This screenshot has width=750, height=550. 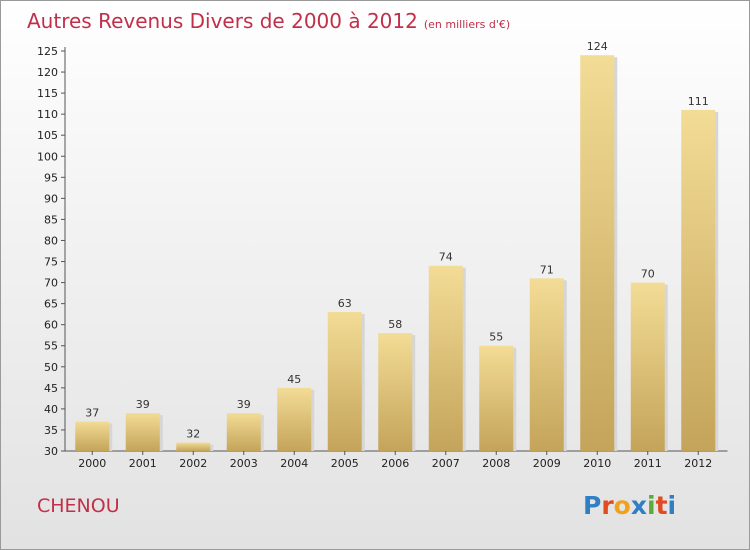 I want to click on x-tick-label: 2000, so click(x=92, y=463).